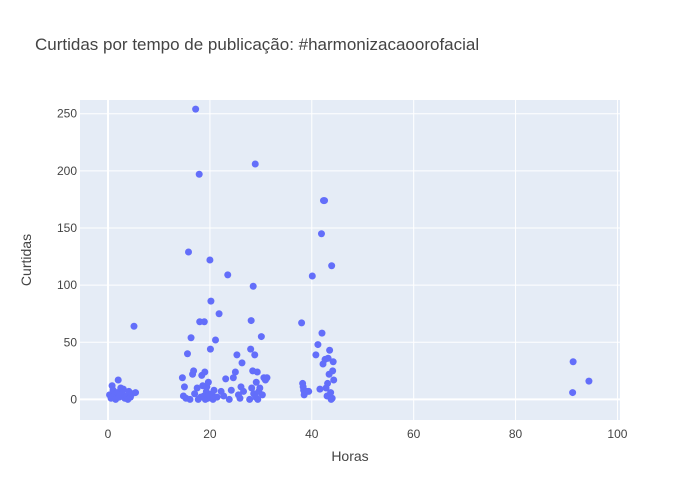 Image resolution: width=700 pixels, height=500 pixels. Describe the element at coordinates (210, 434) in the screenshot. I see `x-tick-label: 20` at that location.